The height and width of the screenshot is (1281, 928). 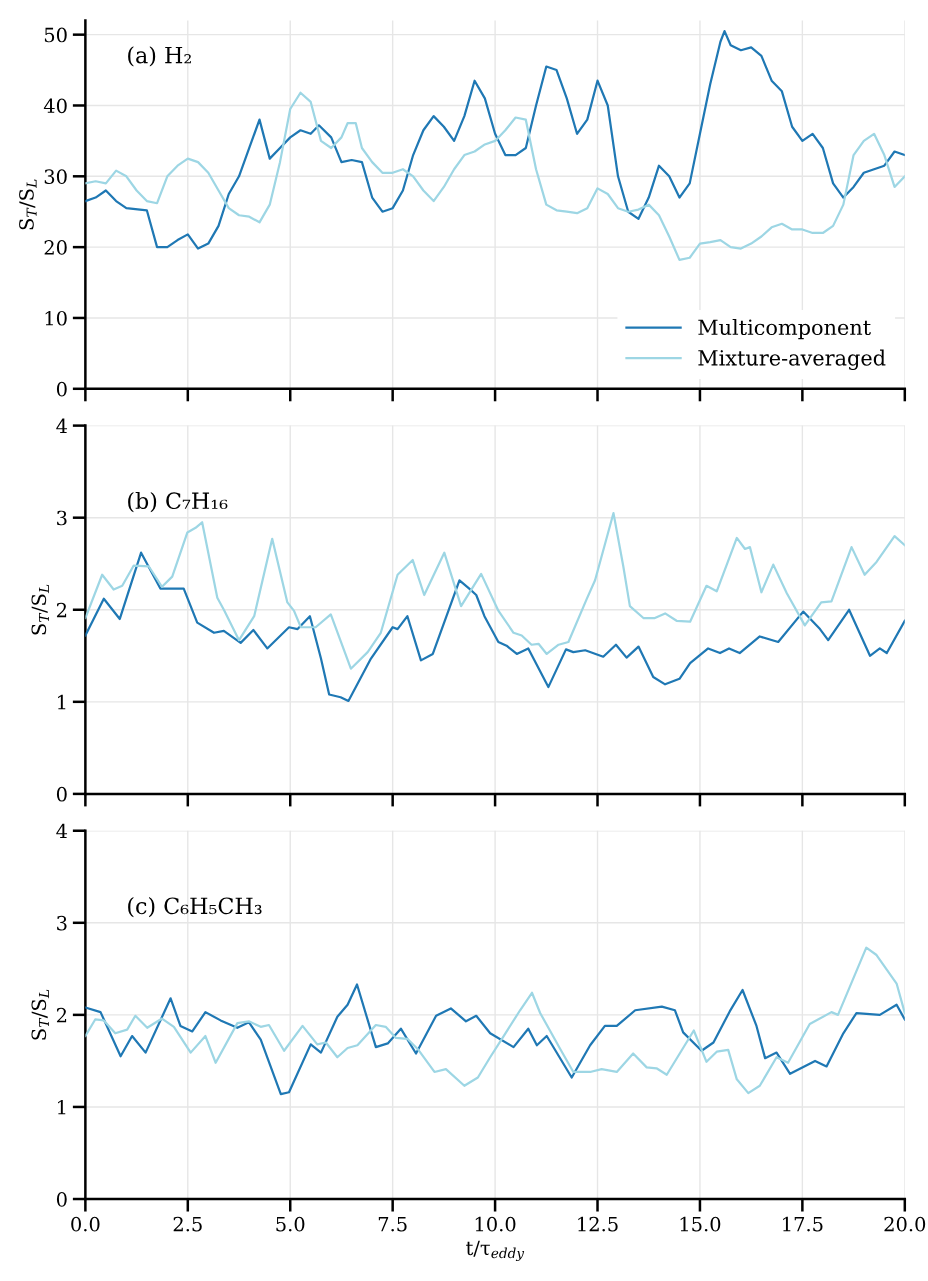 What do you see at coordinates (905, 1224) in the screenshot?
I see `x-tick-label: 20.0` at bounding box center [905, 1224].